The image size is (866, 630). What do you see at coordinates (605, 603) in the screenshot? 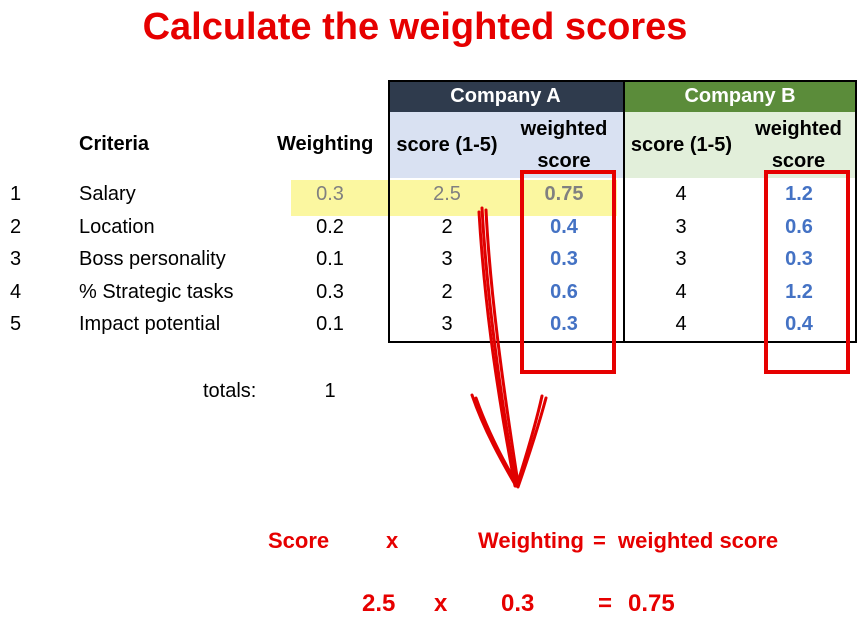
I see `example-equals-sign: =` at bounding box center [605, 603].